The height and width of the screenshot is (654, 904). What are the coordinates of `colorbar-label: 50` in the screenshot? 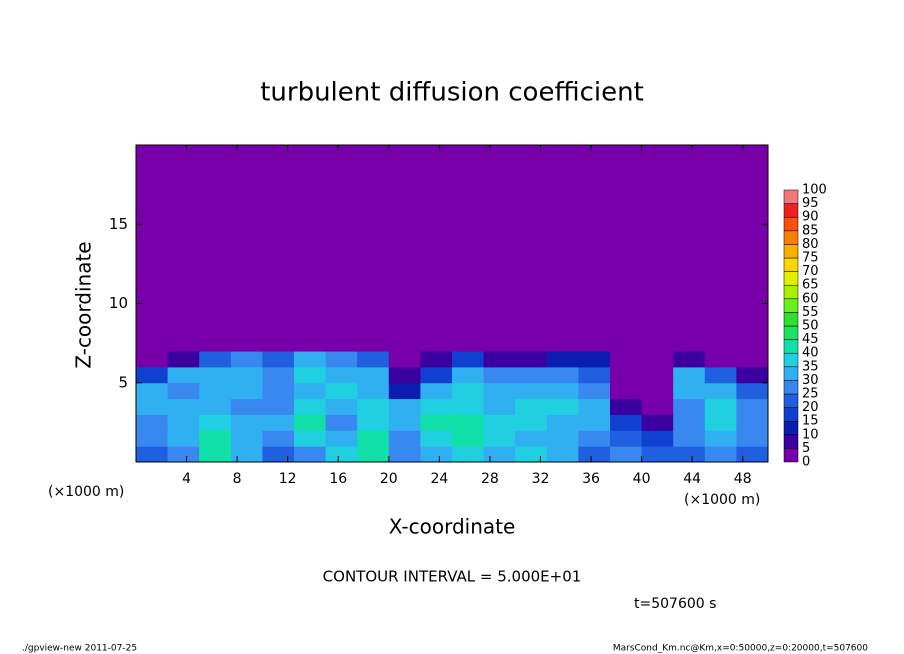 It's located at (810, 326).